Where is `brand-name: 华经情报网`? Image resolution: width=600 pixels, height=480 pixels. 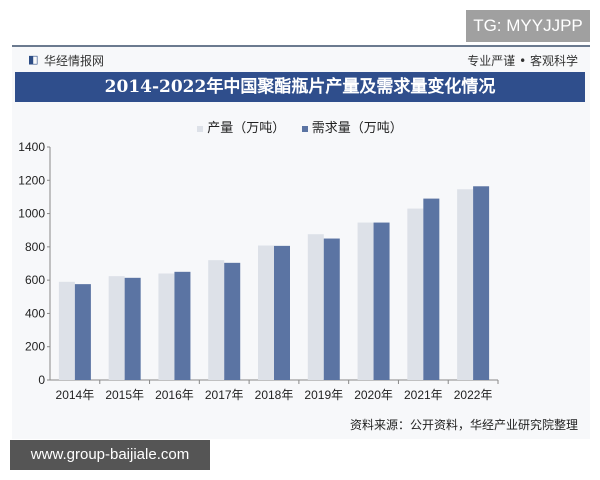
brand-name: 华经情报网 is located at coordinates (74, 61).